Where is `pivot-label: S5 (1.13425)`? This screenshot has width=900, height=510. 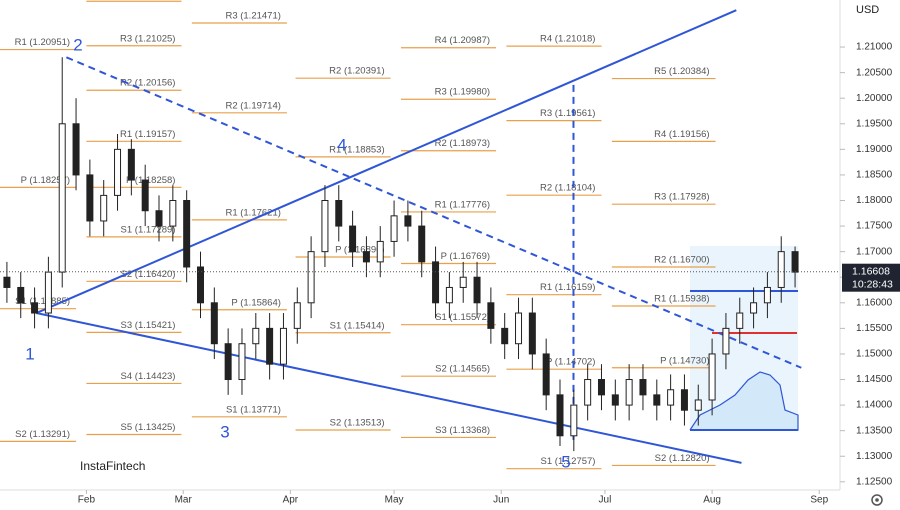
pivot-label: S5 (1.13425) is located at coordinates (148, 427).